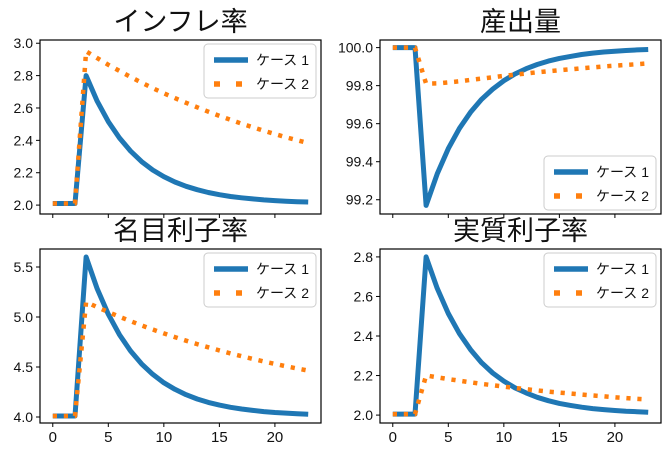  Describe the element at coordinates (359, 124) in the screenshot. I see `y-tick-label: 99.6` at that location.